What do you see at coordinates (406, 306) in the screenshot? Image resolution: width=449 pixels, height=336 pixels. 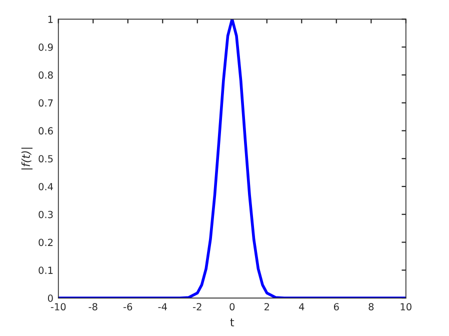 I see `x-tick-label: 10` at bounding box center [406, 306].